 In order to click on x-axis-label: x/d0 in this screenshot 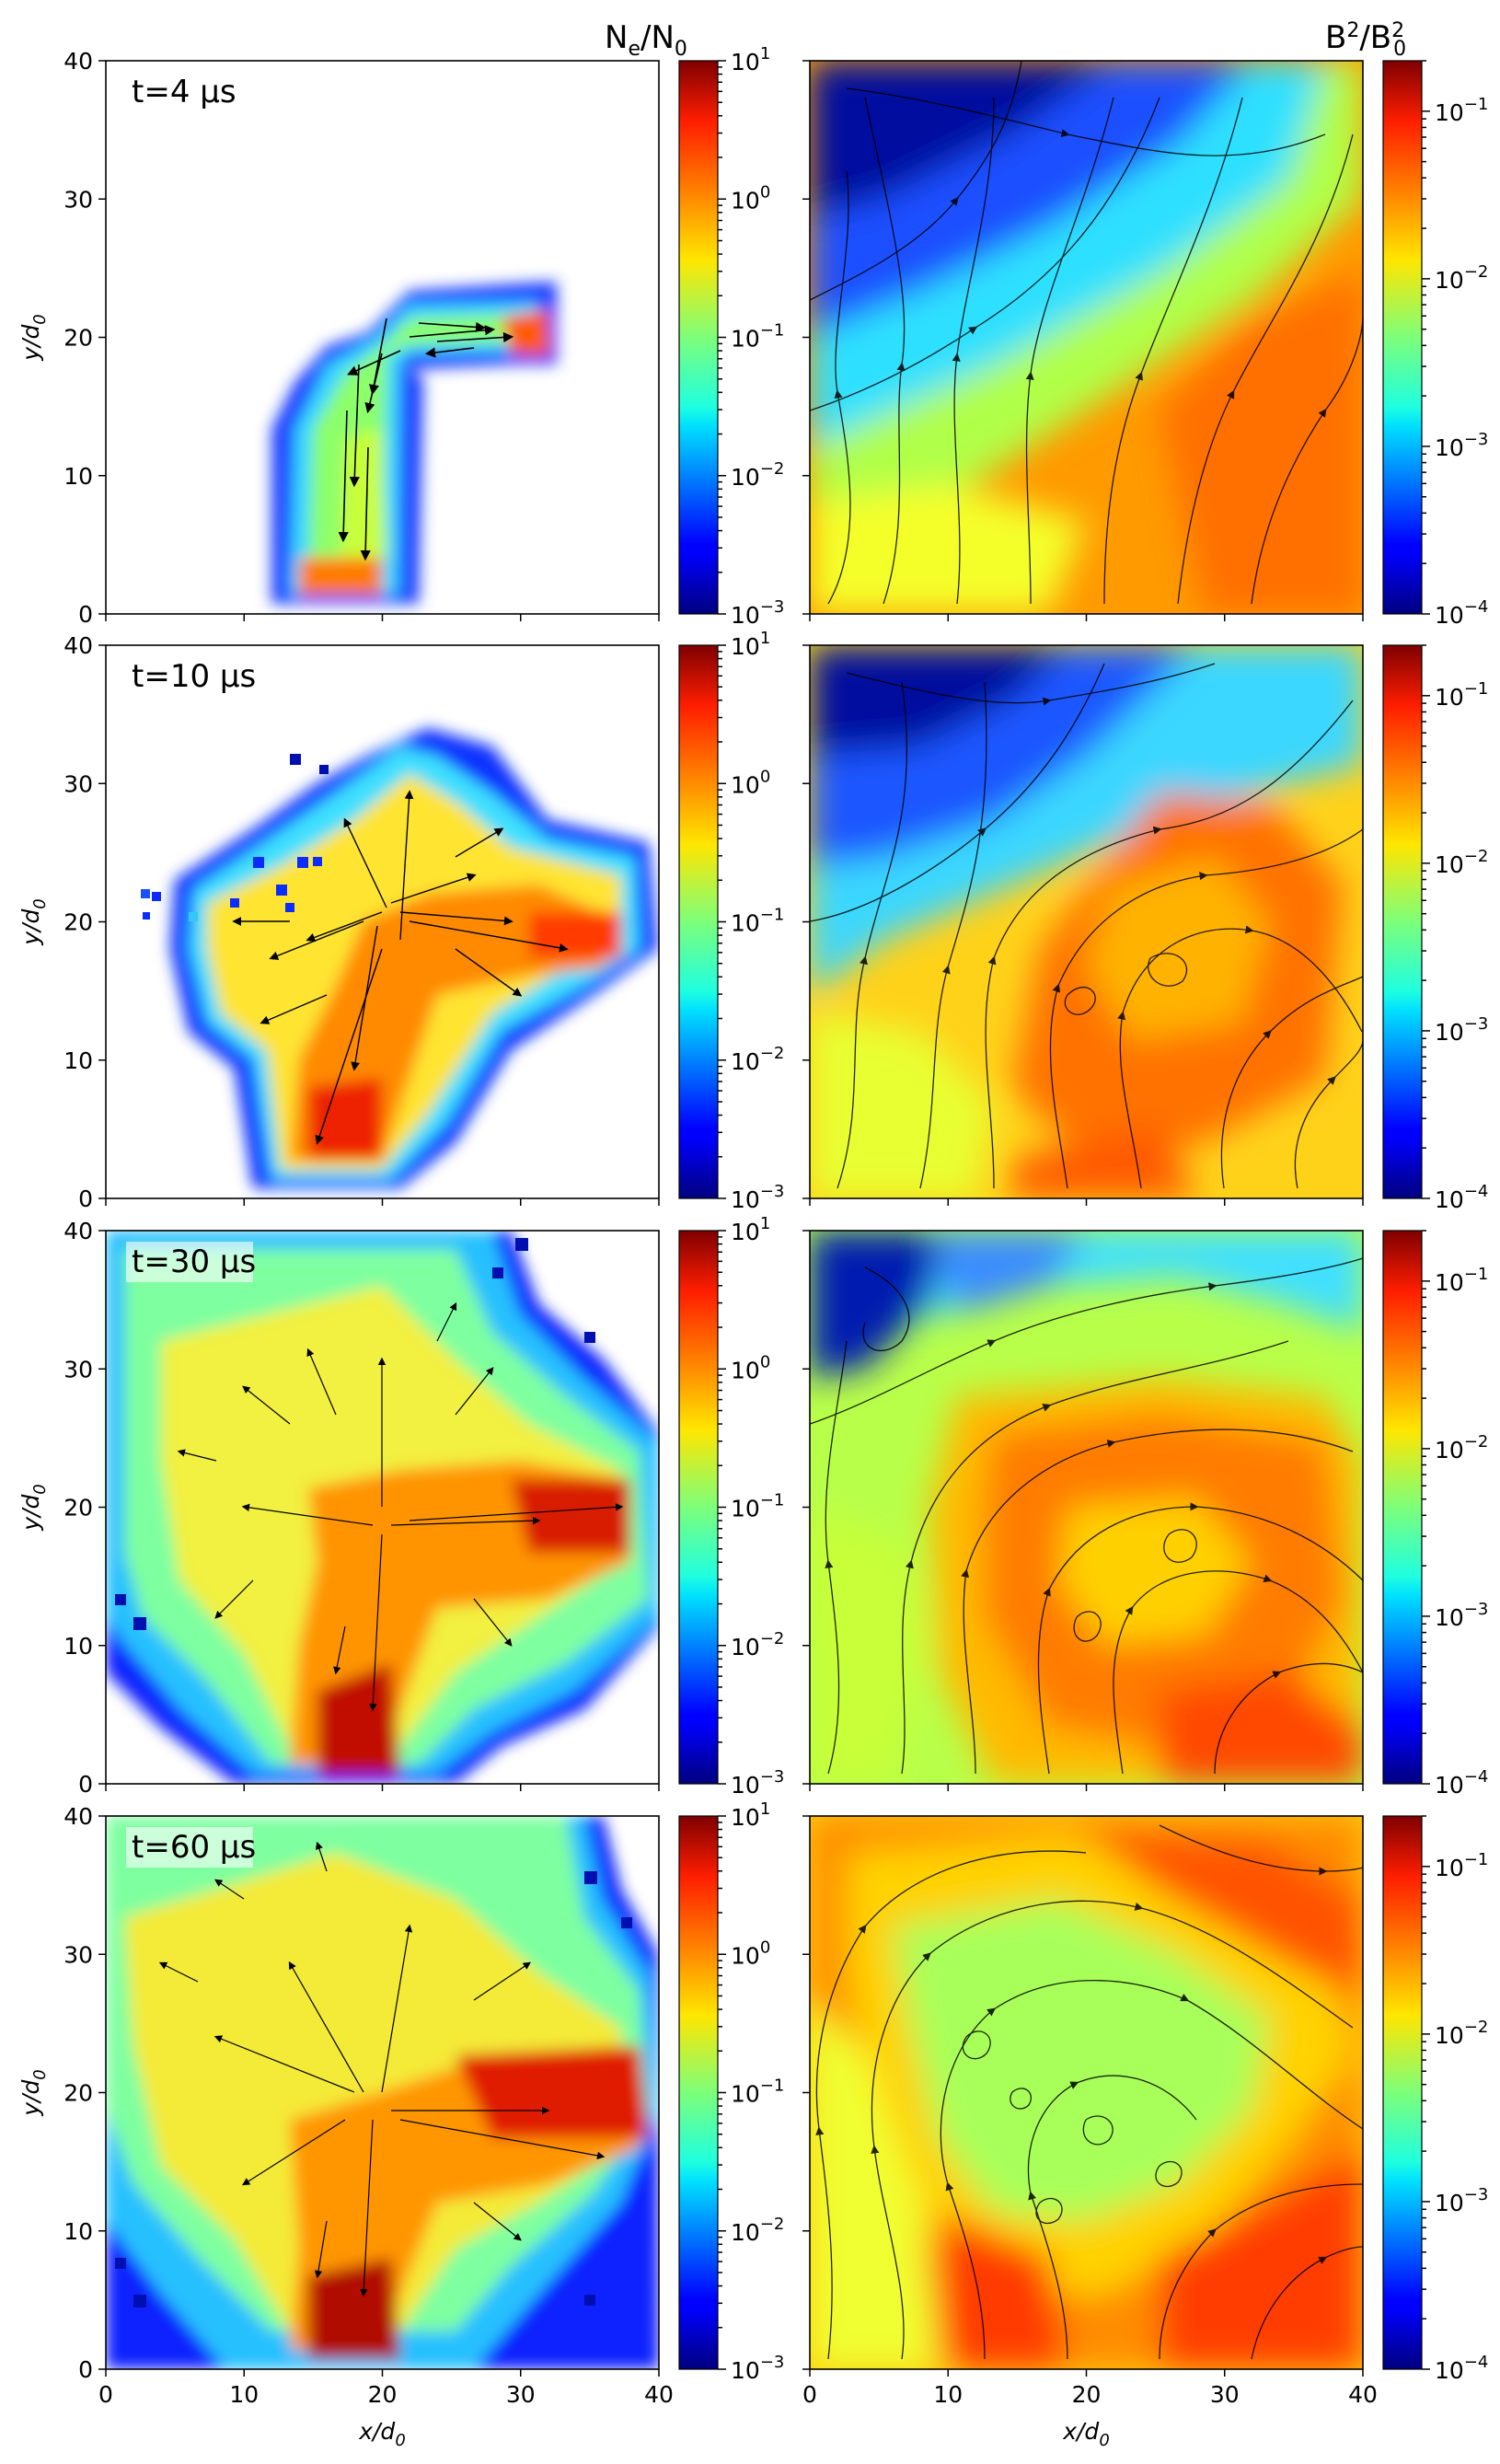, I will do `click(1086, 2434)`.